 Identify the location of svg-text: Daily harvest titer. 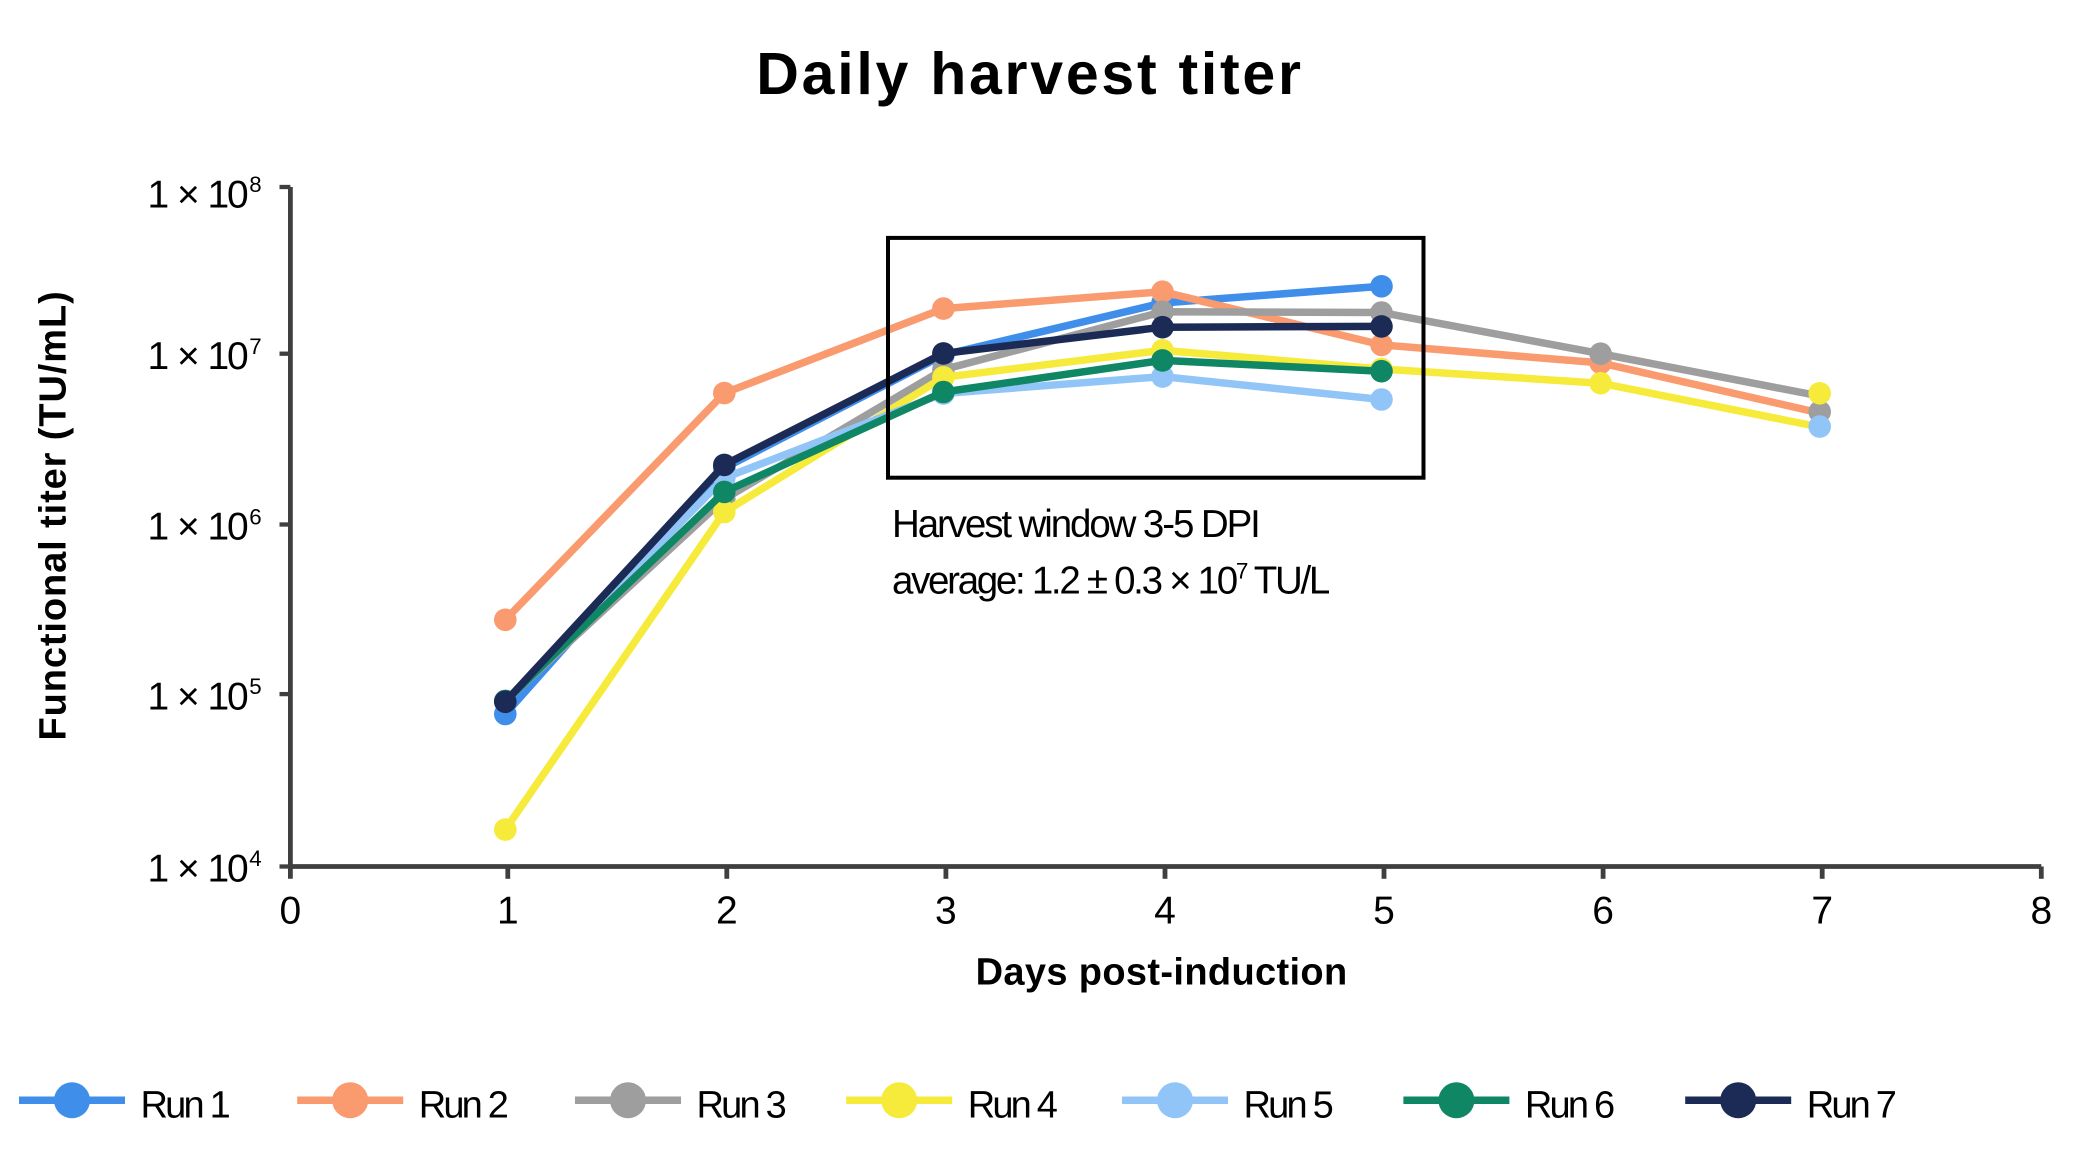
(1029, 74).